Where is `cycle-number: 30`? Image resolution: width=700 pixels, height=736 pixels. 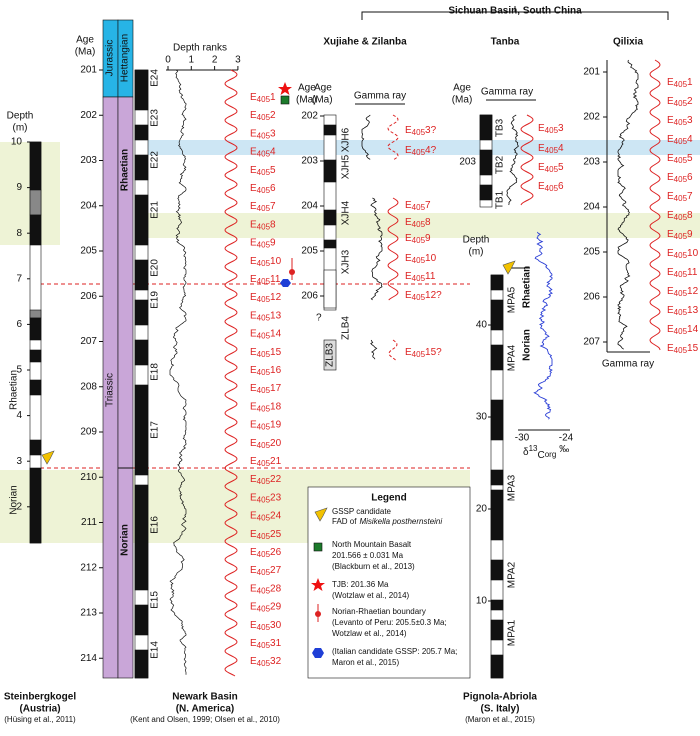
cycle-number: 30 is located at coordinates (276, 624).